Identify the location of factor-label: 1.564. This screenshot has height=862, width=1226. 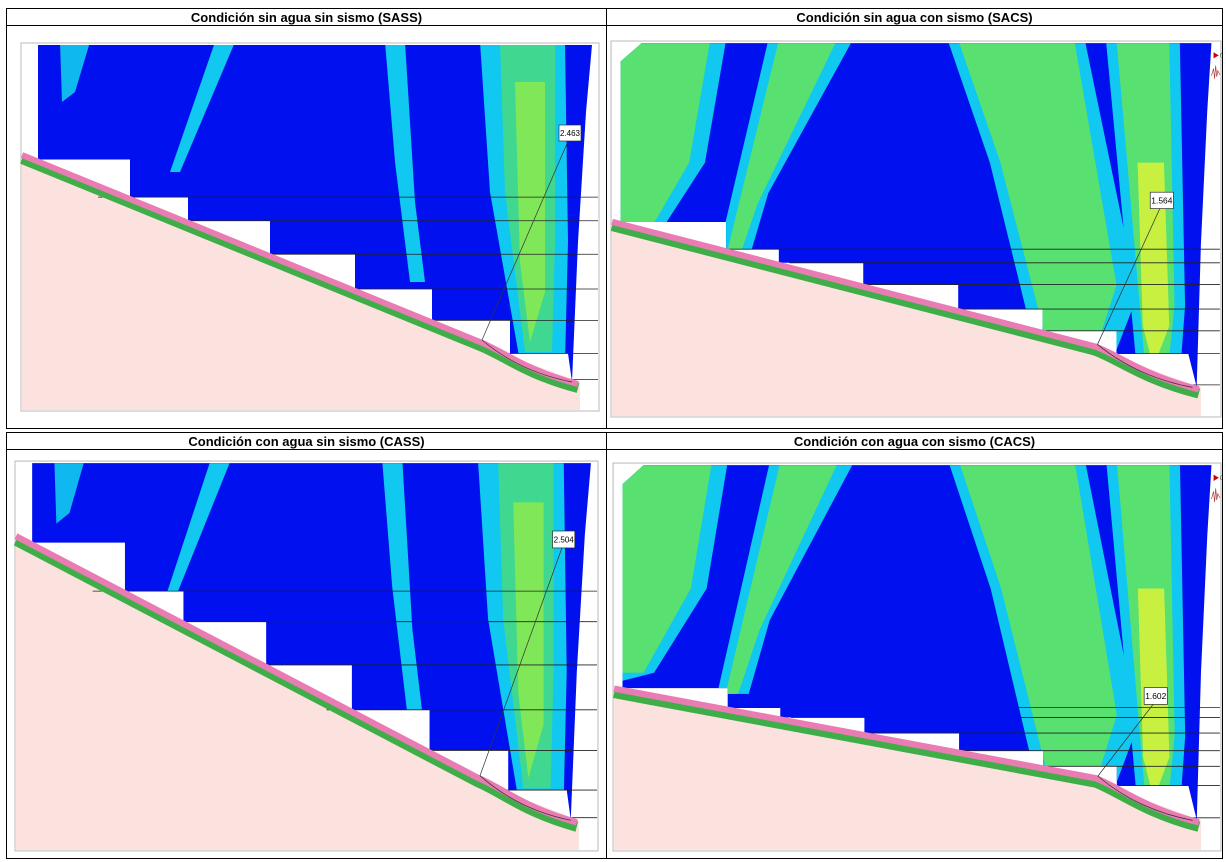
(1161, 201).